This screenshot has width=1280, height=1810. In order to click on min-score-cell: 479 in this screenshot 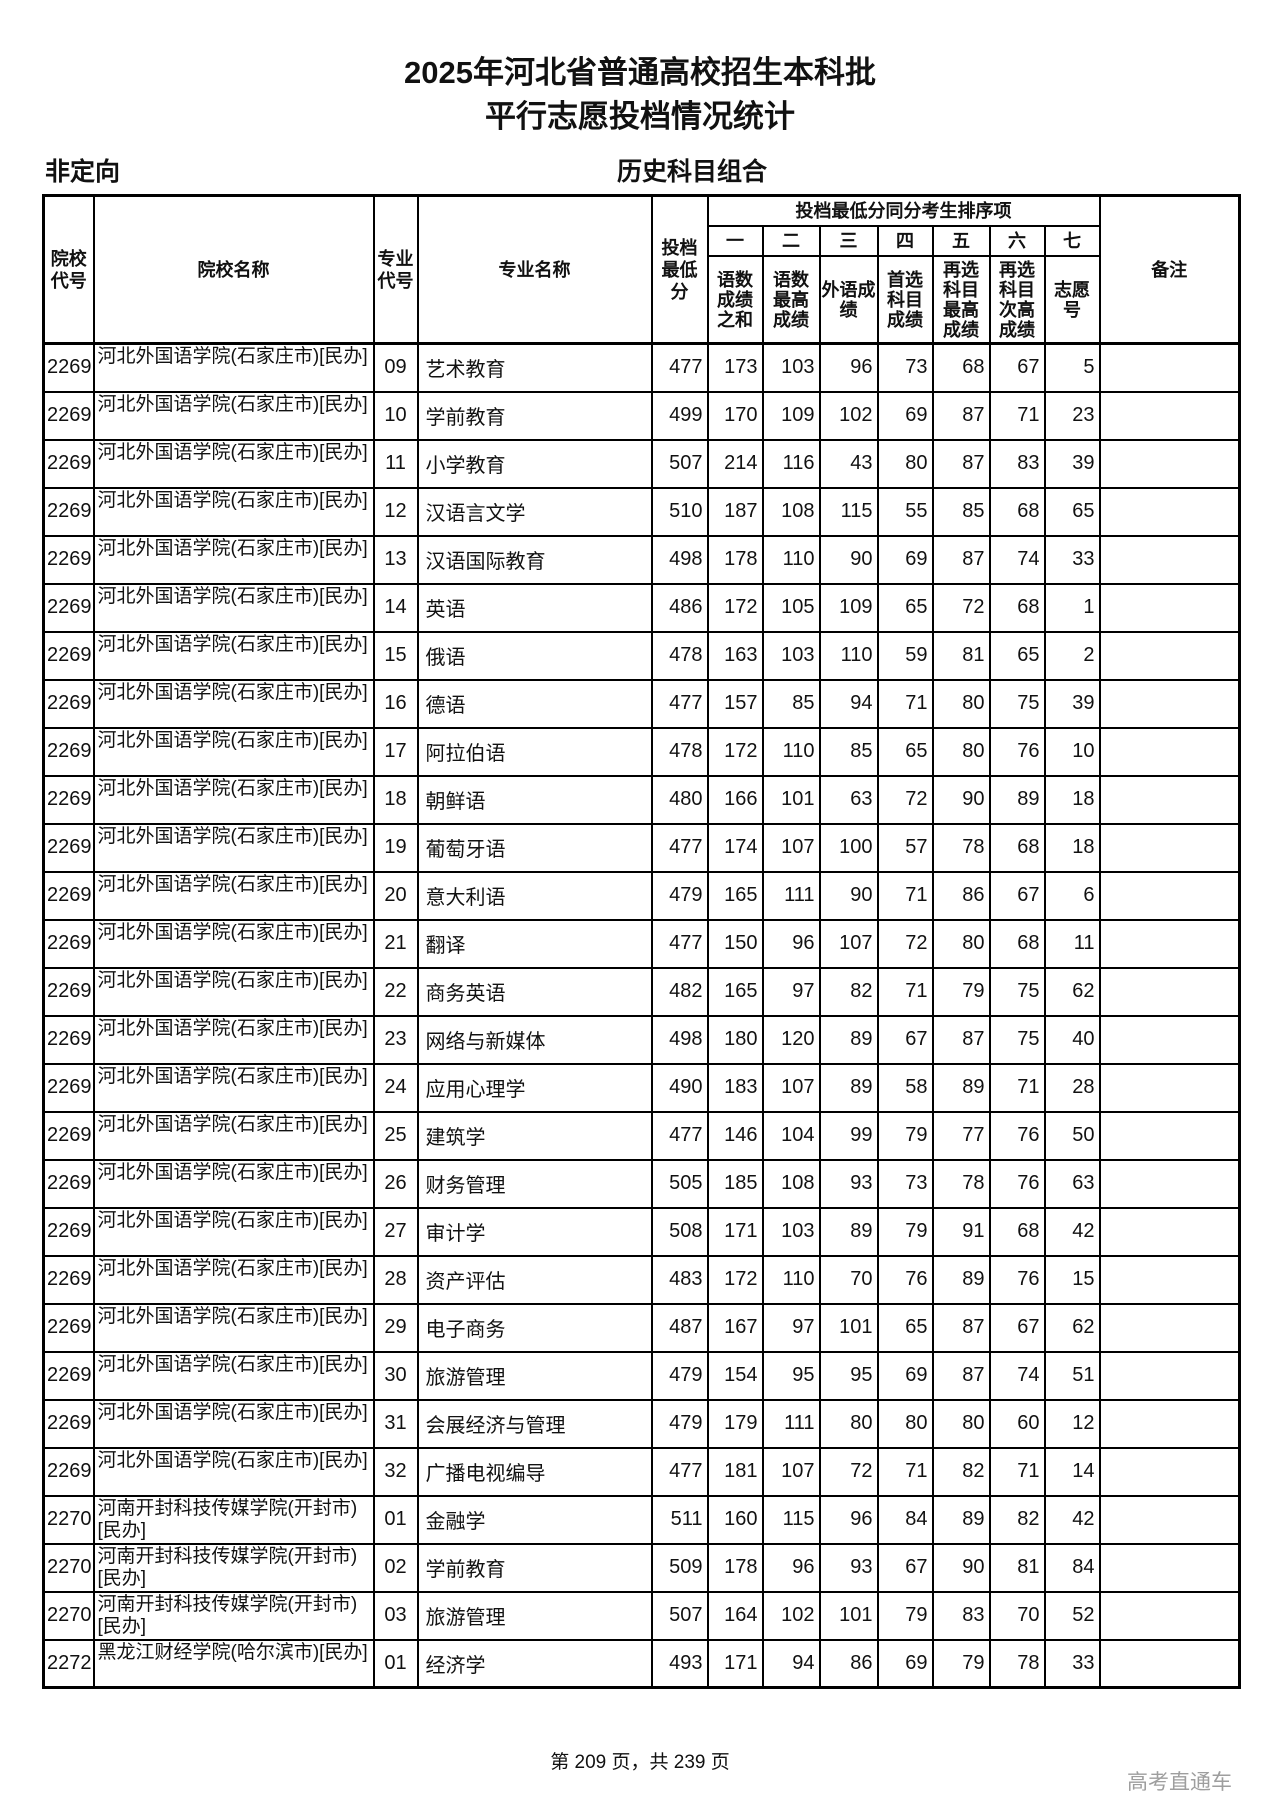, I will do `click(679, 1423)`.